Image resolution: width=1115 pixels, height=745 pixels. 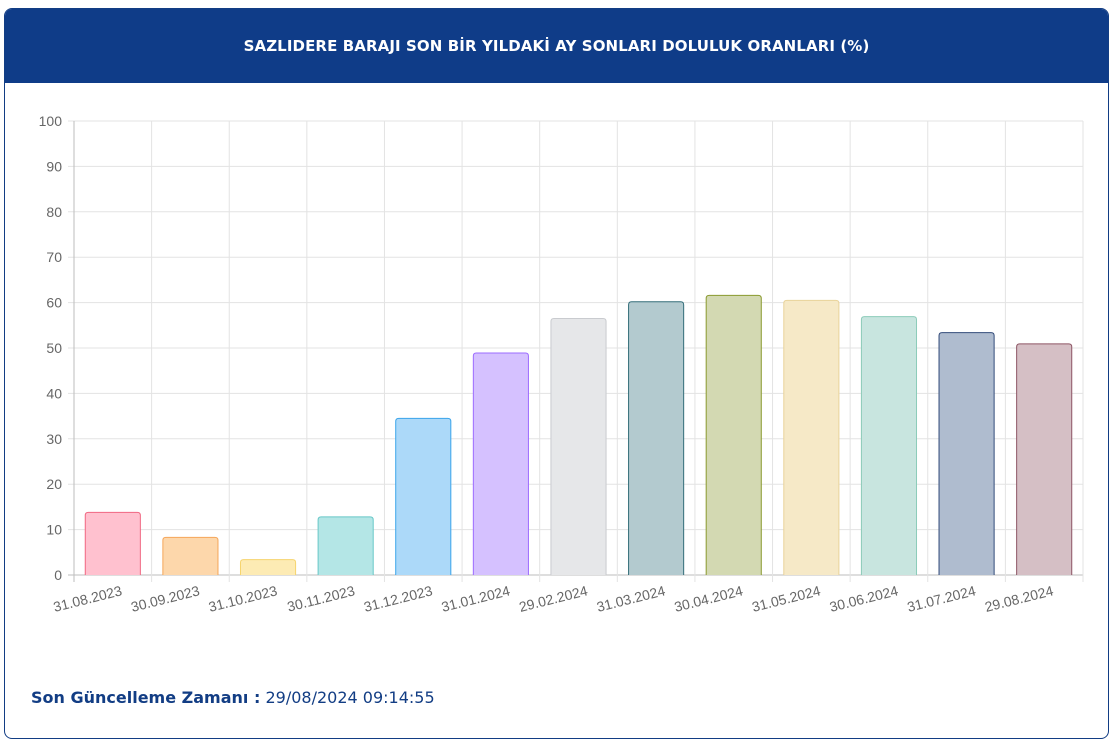 What do you see at coordinates (631, 598) in the screenshot?
I see `x-tick-label: 31.03.2024` at bounding box center [631, 598].